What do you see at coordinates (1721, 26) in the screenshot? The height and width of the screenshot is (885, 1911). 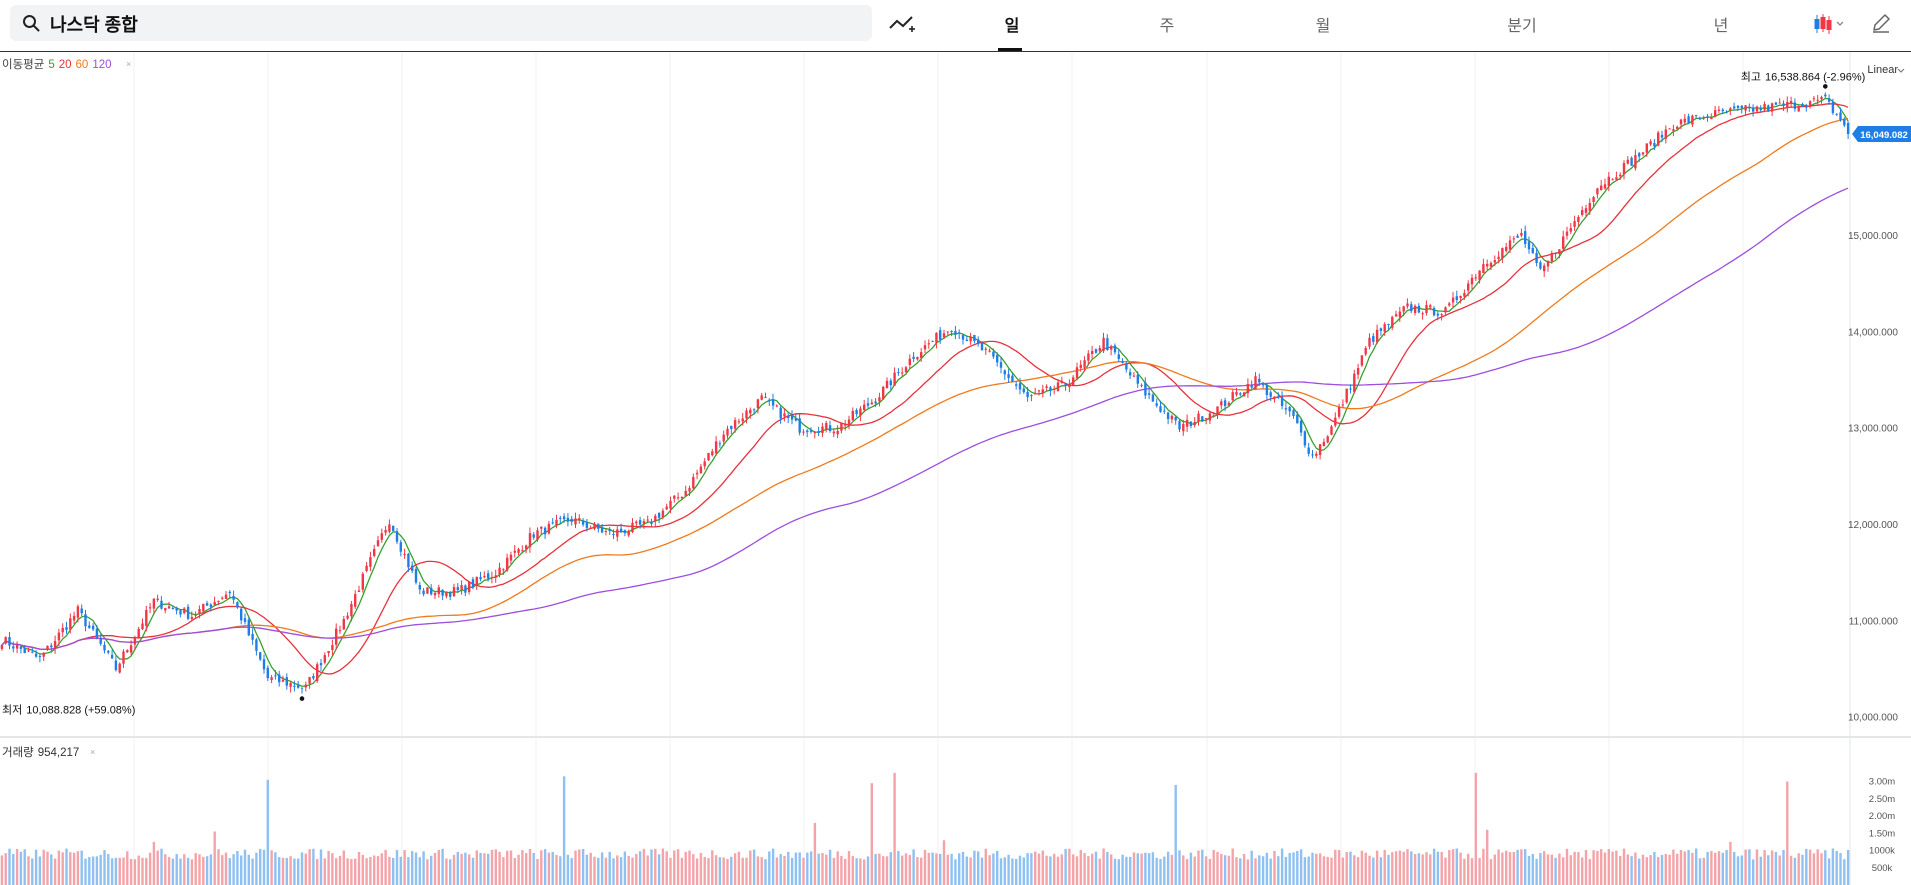 I see `period-tab-year: 년` at bounding box center [1721, 26].